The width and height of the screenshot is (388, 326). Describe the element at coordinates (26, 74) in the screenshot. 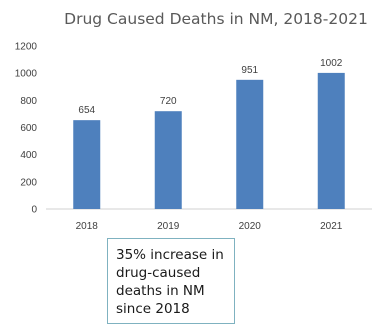

I see `y-tick-label-5: 1000` at that location.